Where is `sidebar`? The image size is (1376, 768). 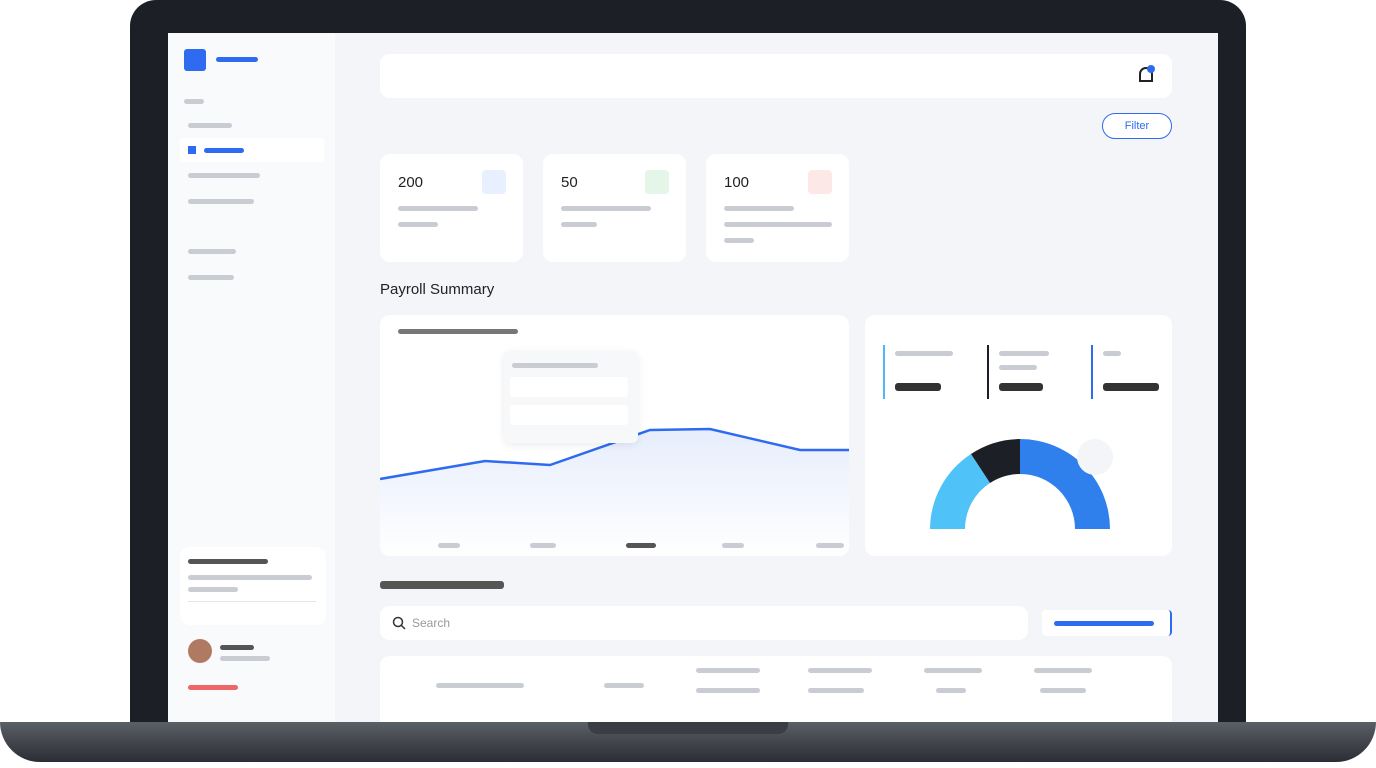
sidebar is located at coordinates (251, 378).